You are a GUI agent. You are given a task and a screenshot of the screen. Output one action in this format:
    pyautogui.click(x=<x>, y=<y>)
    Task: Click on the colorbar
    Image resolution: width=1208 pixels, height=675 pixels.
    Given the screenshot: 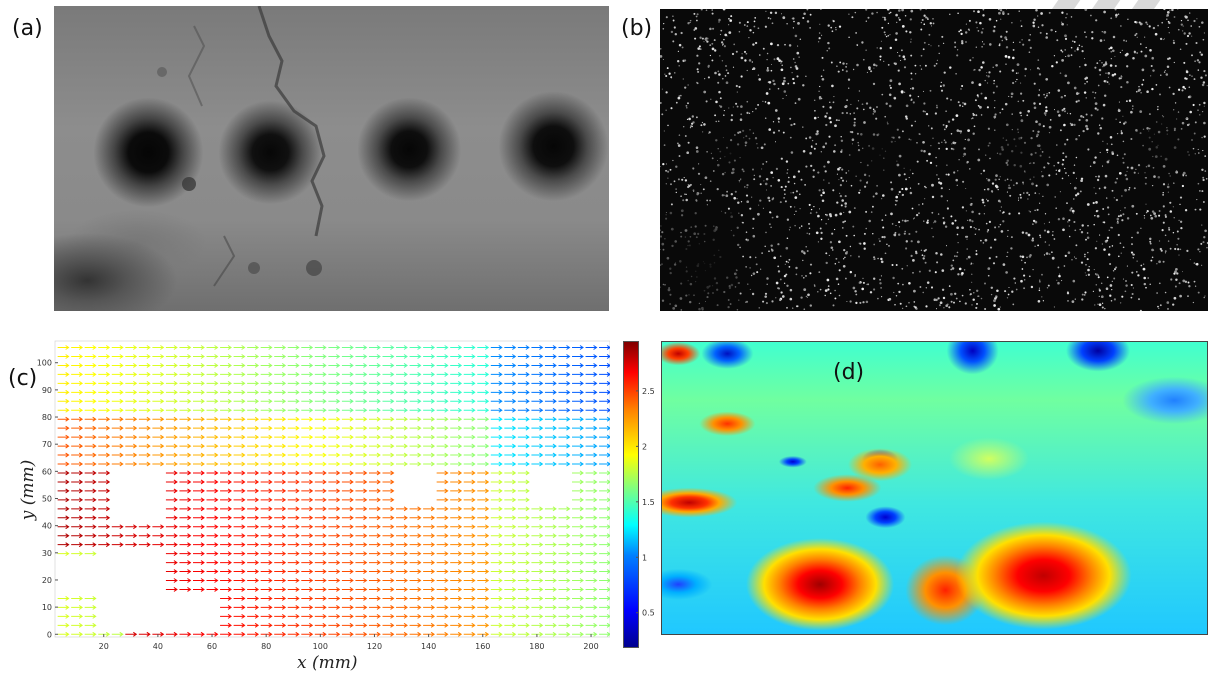 What is the action you would take?
    pyautogui.click(x=631, y=494)
    